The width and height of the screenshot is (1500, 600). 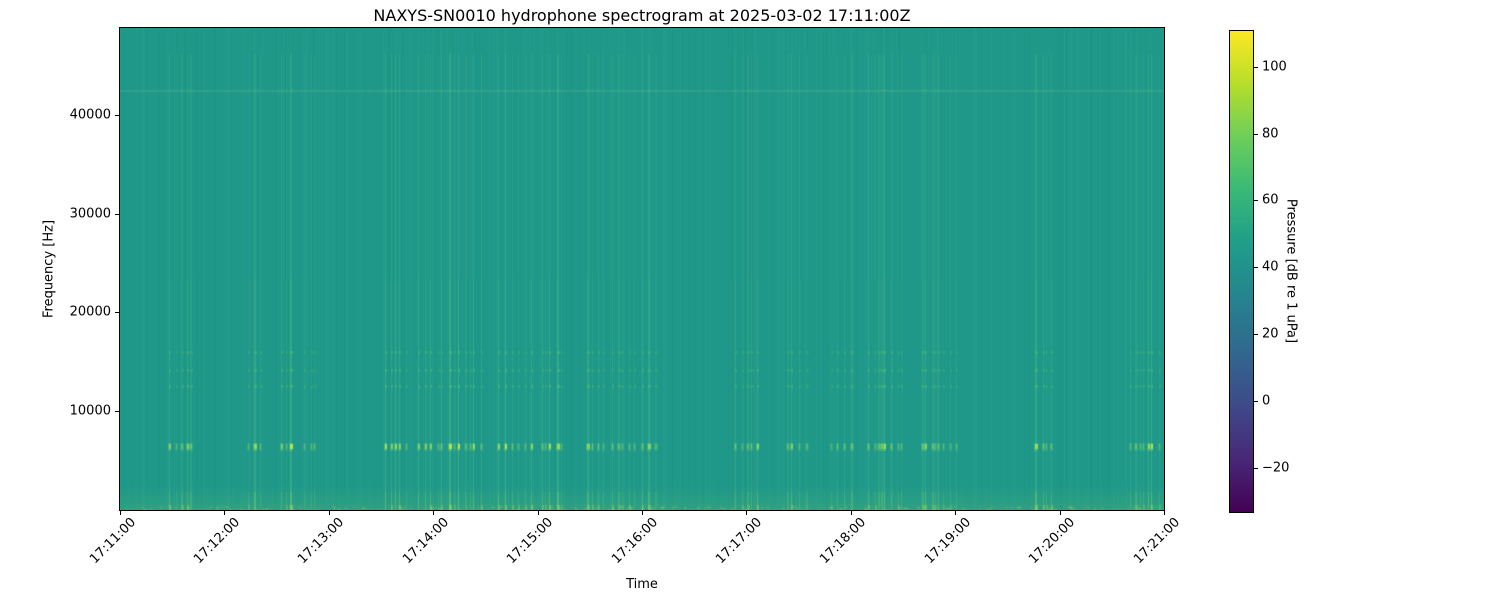 What do you see at coordinates (843, 541) in the screenshot?
I see `x-tick-label: 17:18:00` at bounding box center [843, 541].